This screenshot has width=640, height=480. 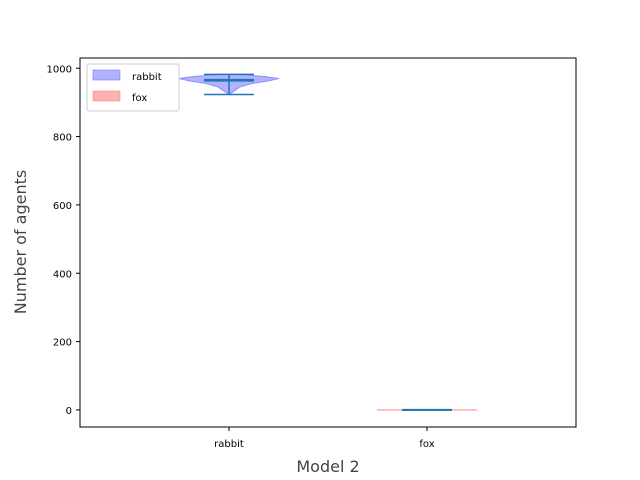 I want to click on y-tick-label: 400, so click(x=62, y=274).